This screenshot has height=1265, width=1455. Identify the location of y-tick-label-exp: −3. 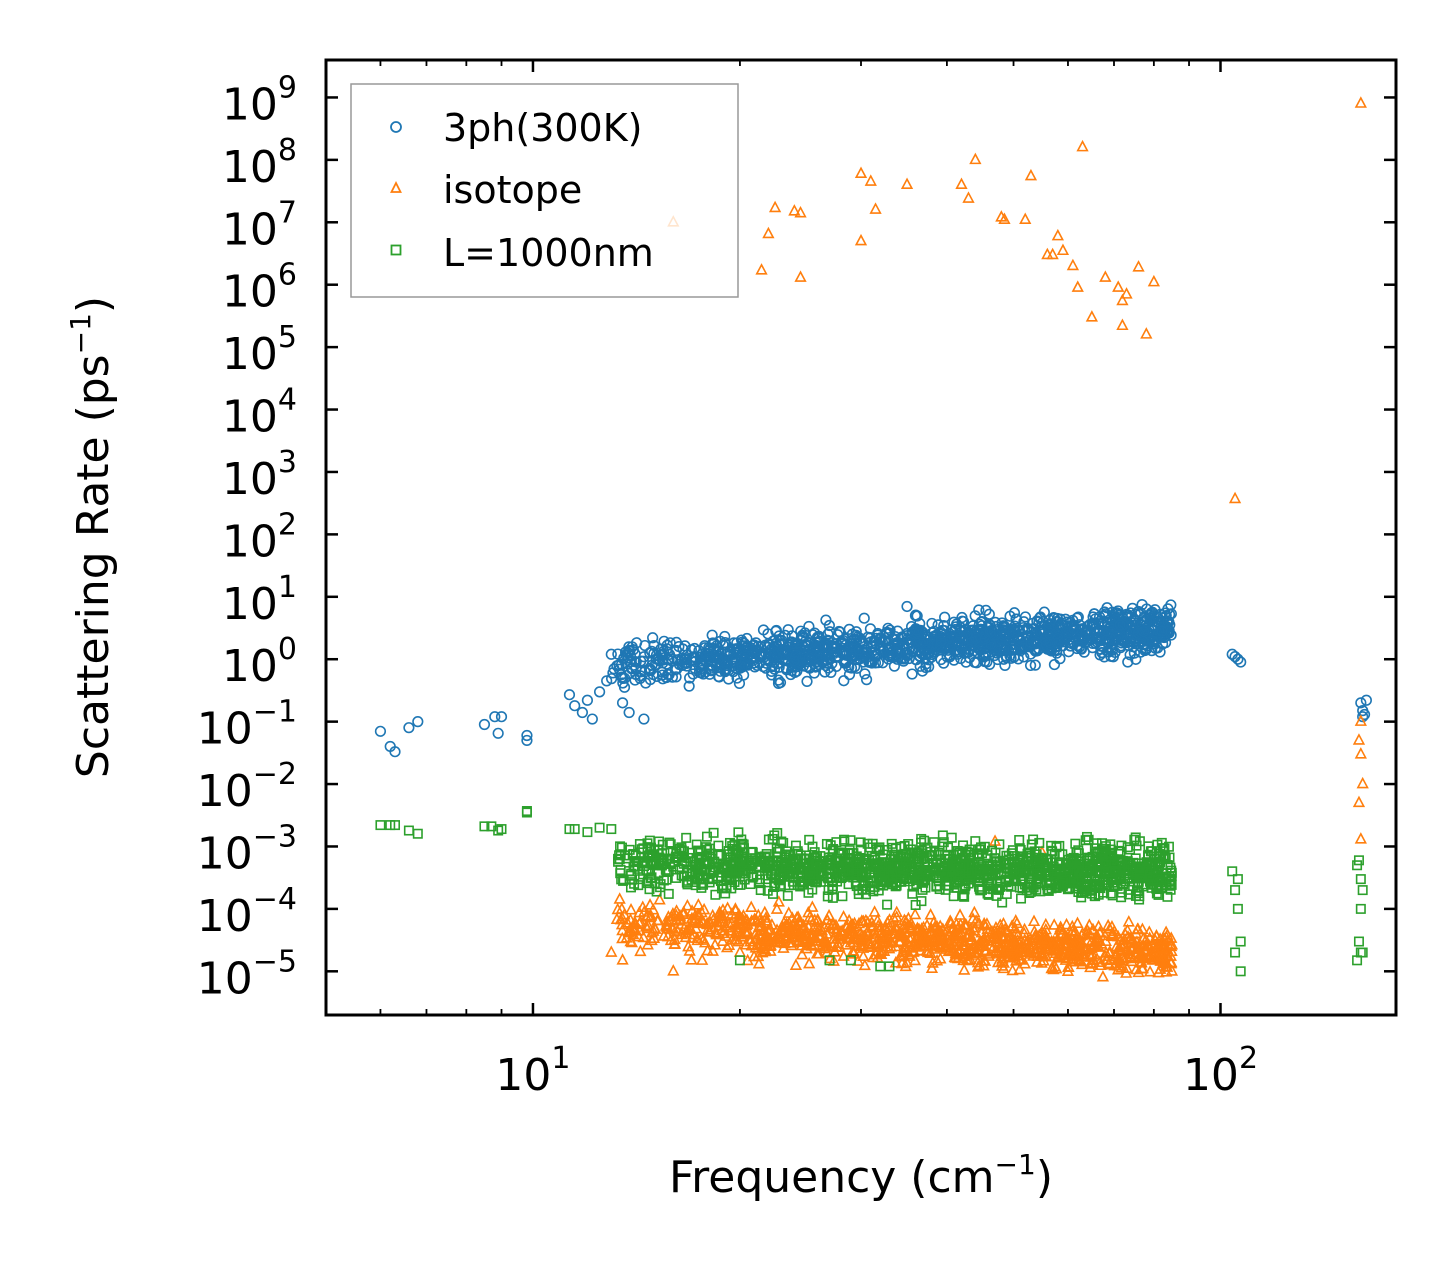
(275, 836).